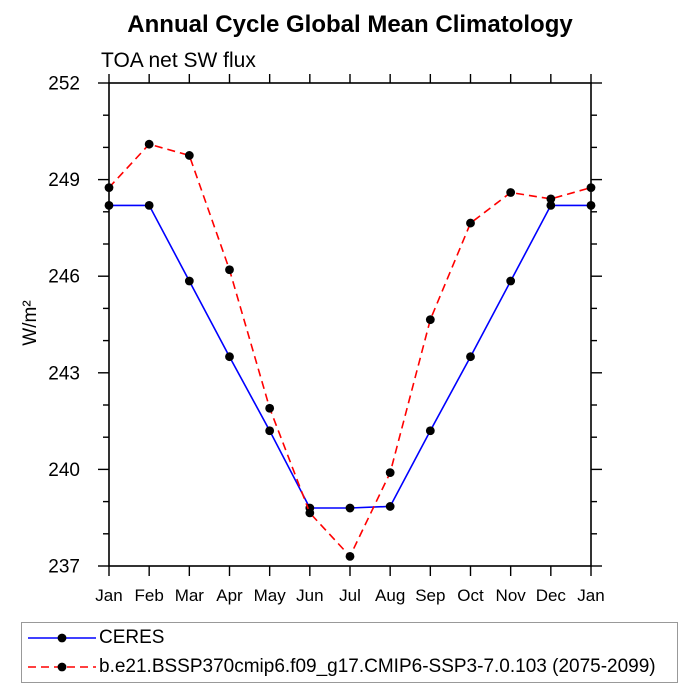  I want to click on x-tick-label: Mar, so click(190, 595).